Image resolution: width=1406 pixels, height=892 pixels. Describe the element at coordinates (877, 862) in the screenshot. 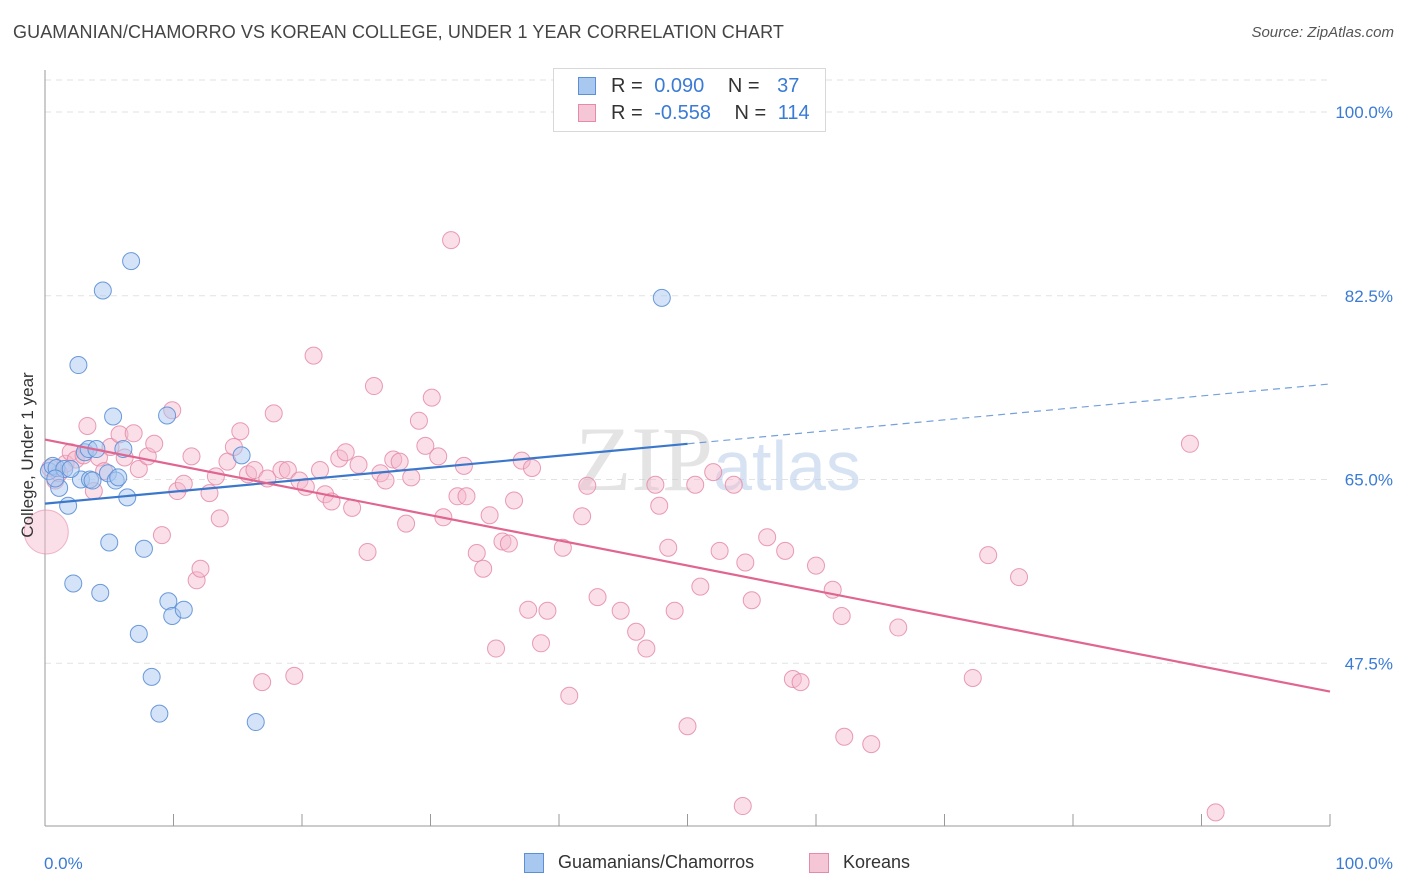

I see `legend-label: Koreans` at that location.